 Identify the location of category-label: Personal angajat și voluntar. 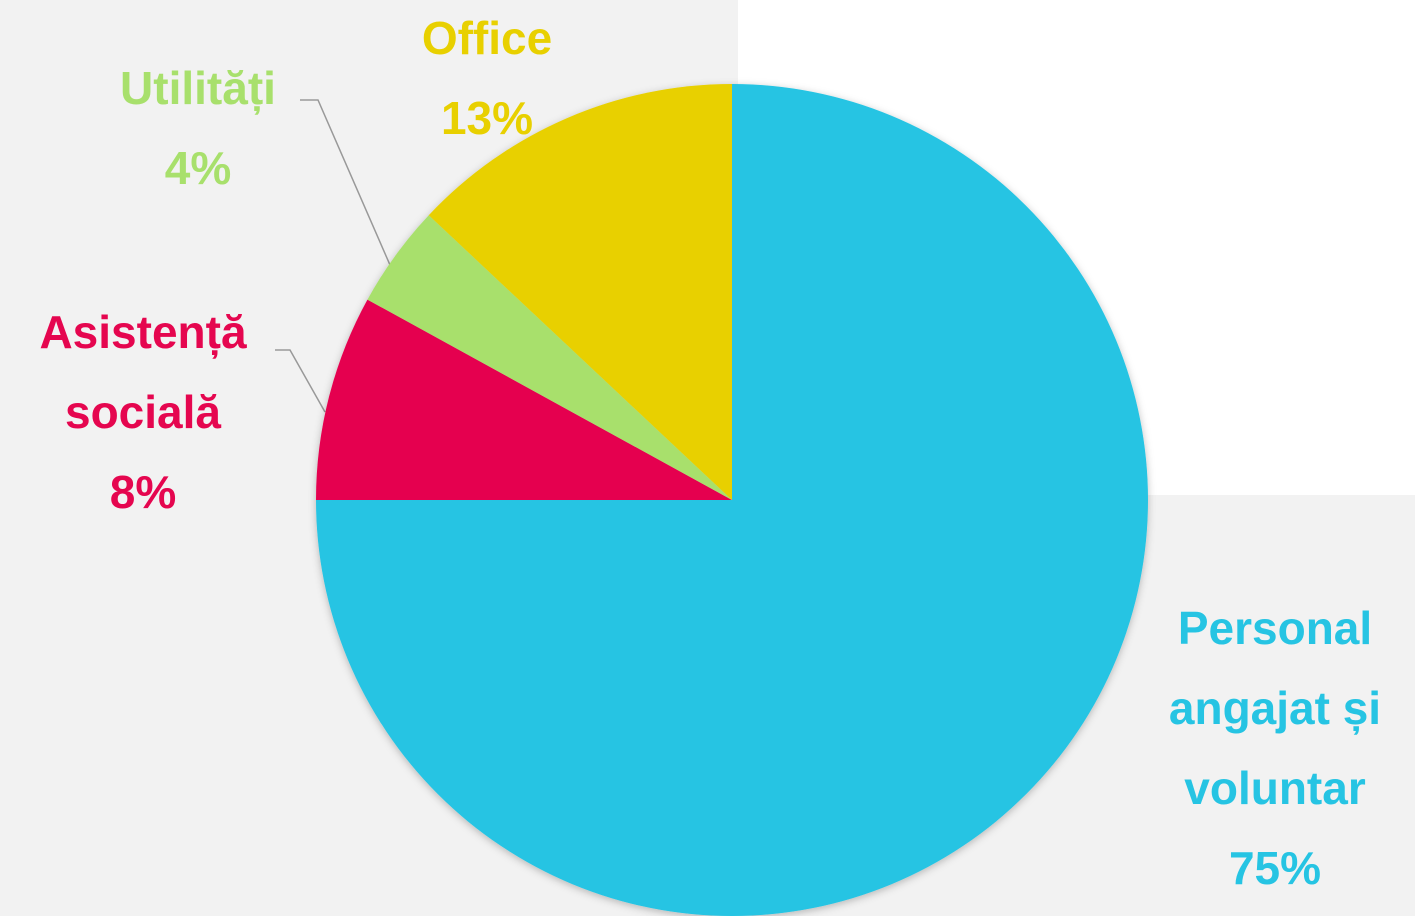
(1275, 708).